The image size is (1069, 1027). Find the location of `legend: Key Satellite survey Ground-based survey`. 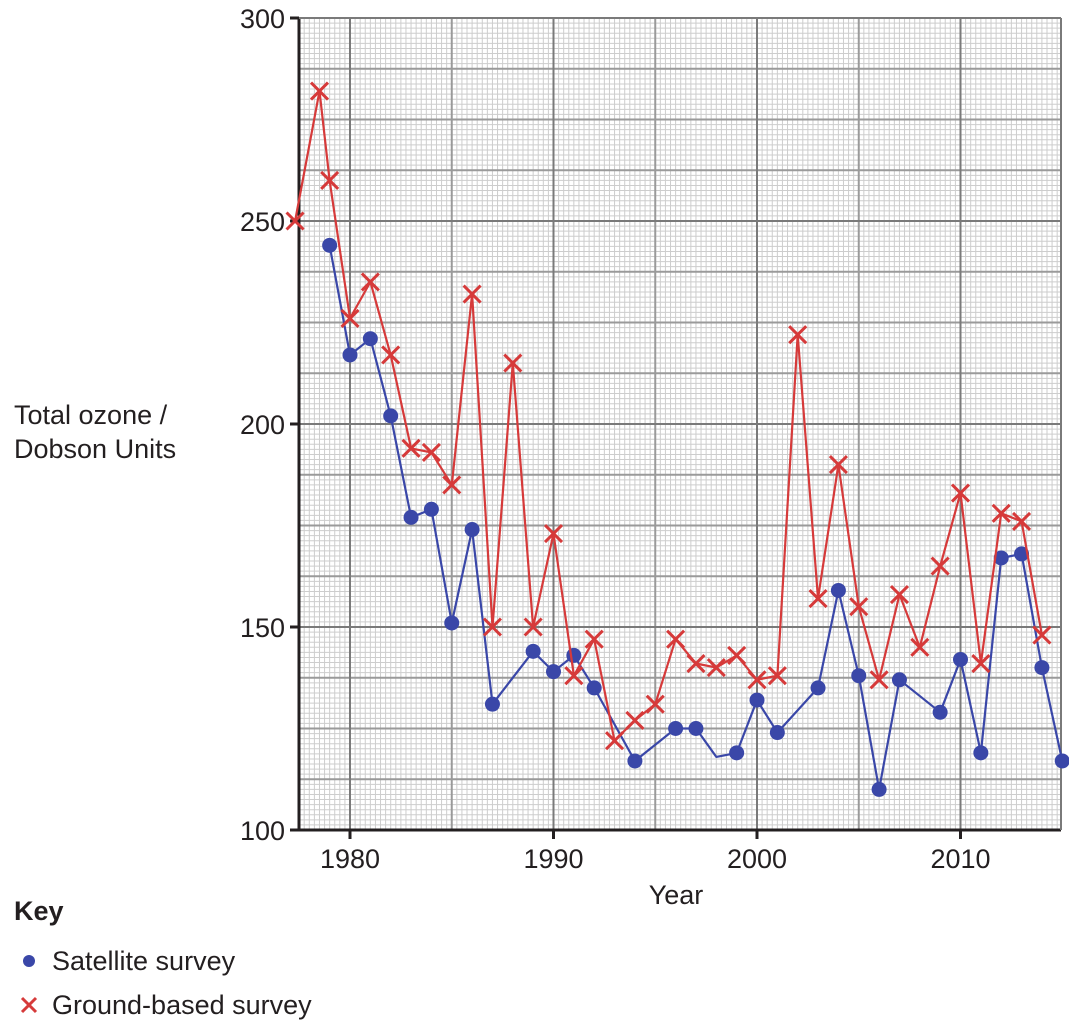

legend: Key Satellite survey Ground-based survey is located at coordinates (163, 961).